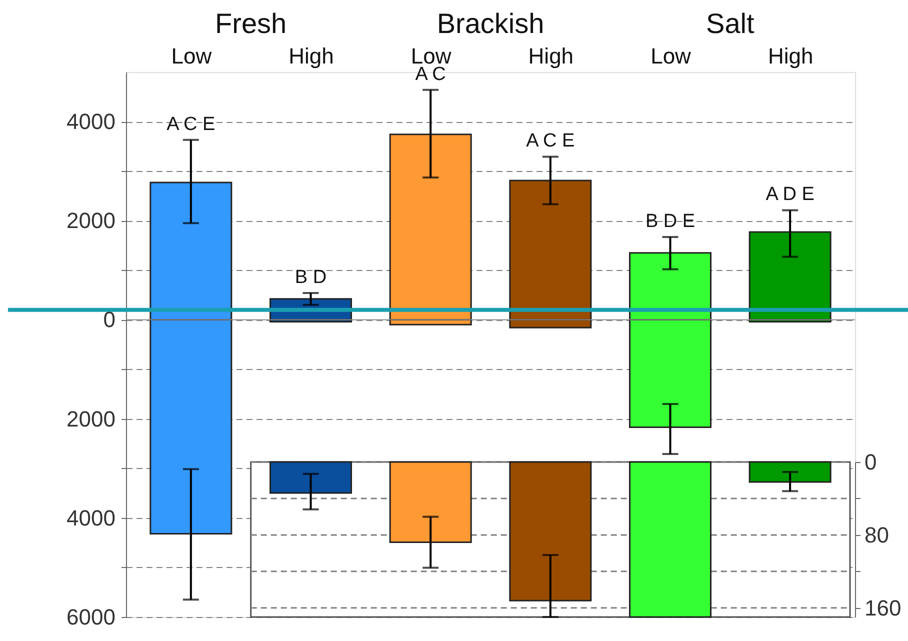  What do you see at coordinates (730, 23) in the screenshot?
I see `text: Salt` at bounding box center [730, 23].